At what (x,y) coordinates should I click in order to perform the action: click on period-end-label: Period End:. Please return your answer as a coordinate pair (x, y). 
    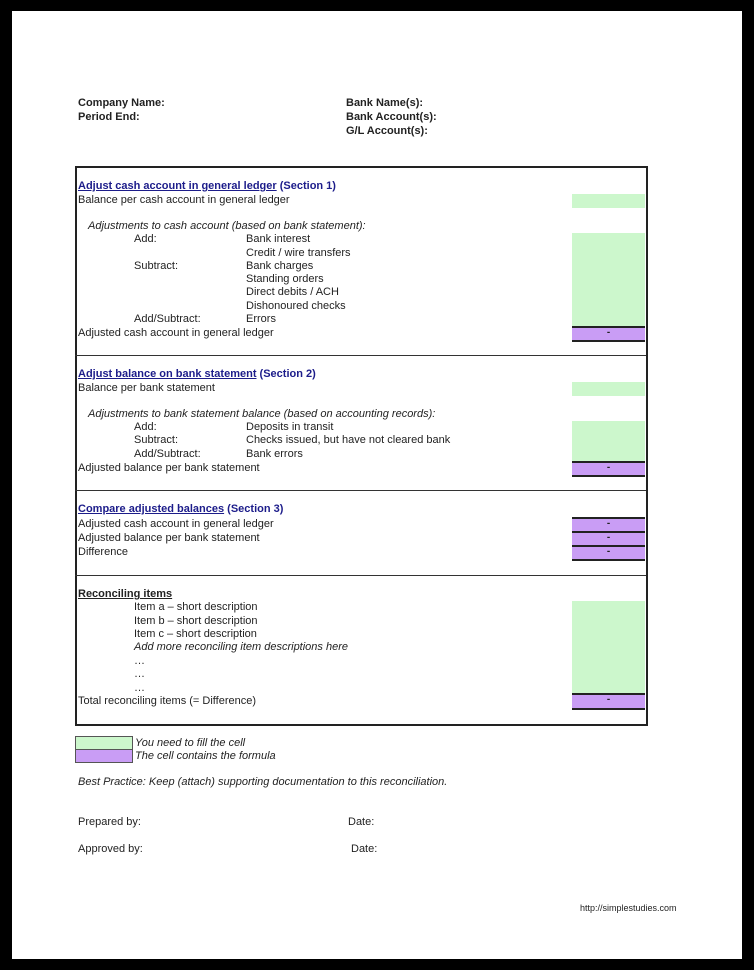
    Looking at the image, I should click on (109, 117).